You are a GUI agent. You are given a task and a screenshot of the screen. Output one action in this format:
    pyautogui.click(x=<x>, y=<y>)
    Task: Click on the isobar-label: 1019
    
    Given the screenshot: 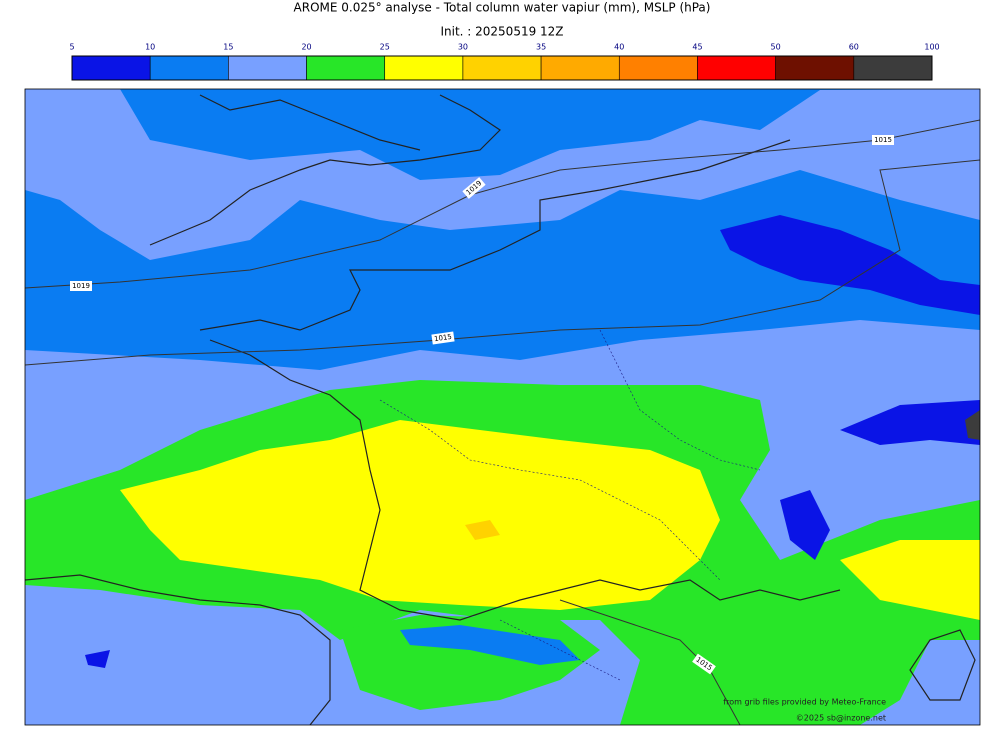 What is the action you would take?
    pyautogui.click(x=81, y=286)
    